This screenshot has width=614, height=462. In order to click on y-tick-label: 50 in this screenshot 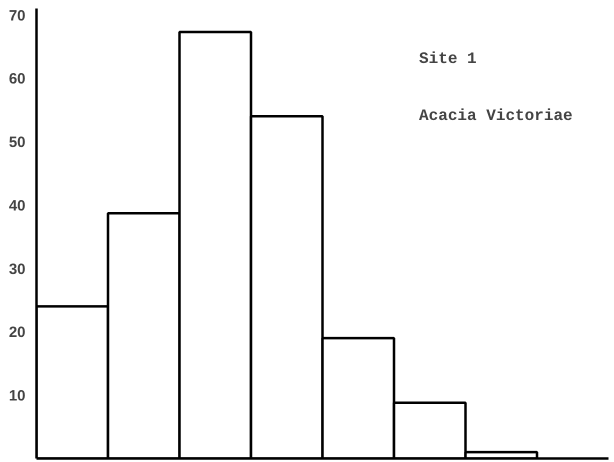, I will do `click(17, 143)`.